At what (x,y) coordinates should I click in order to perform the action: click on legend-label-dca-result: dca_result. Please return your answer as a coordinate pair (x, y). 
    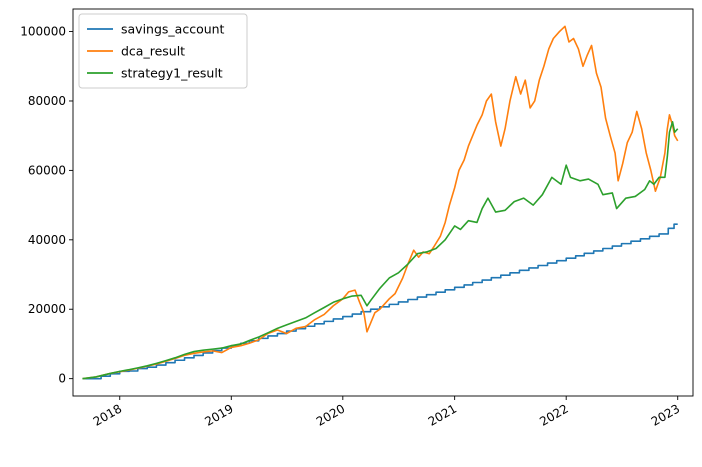
    Looking at the image, I should click on (153, 51).